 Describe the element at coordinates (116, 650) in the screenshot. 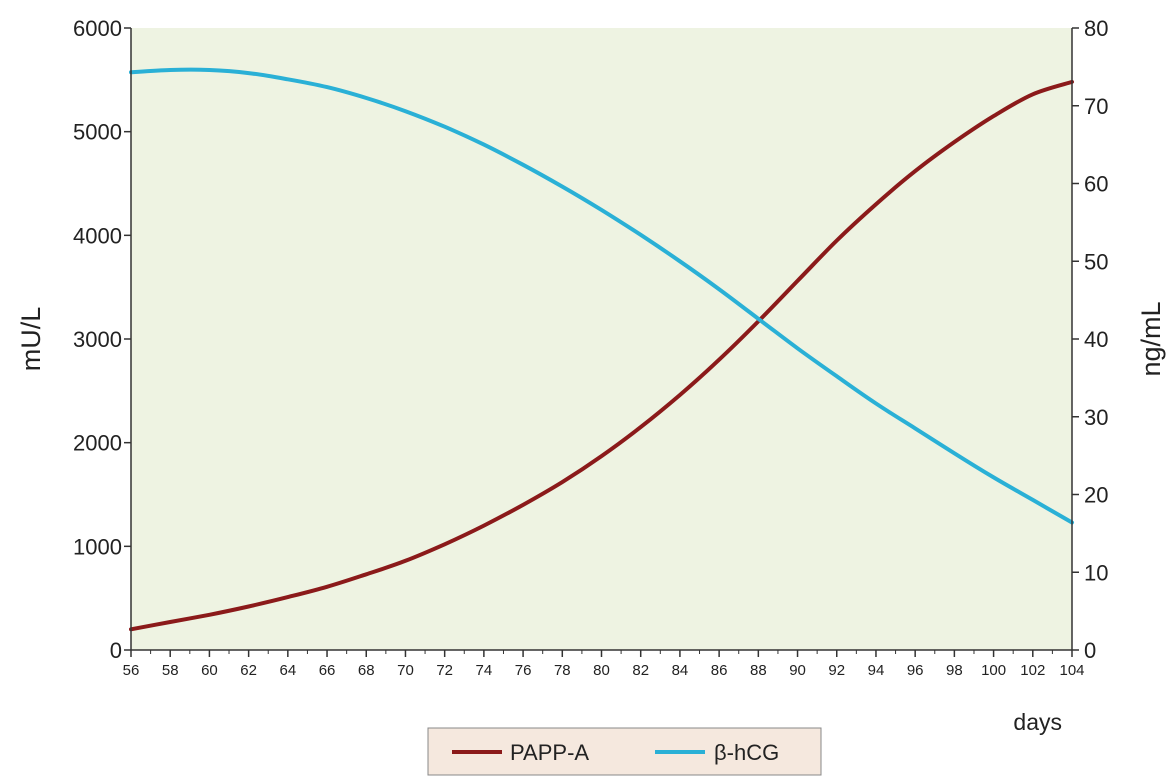

I see `y-left-tick-label: 0` at that location.